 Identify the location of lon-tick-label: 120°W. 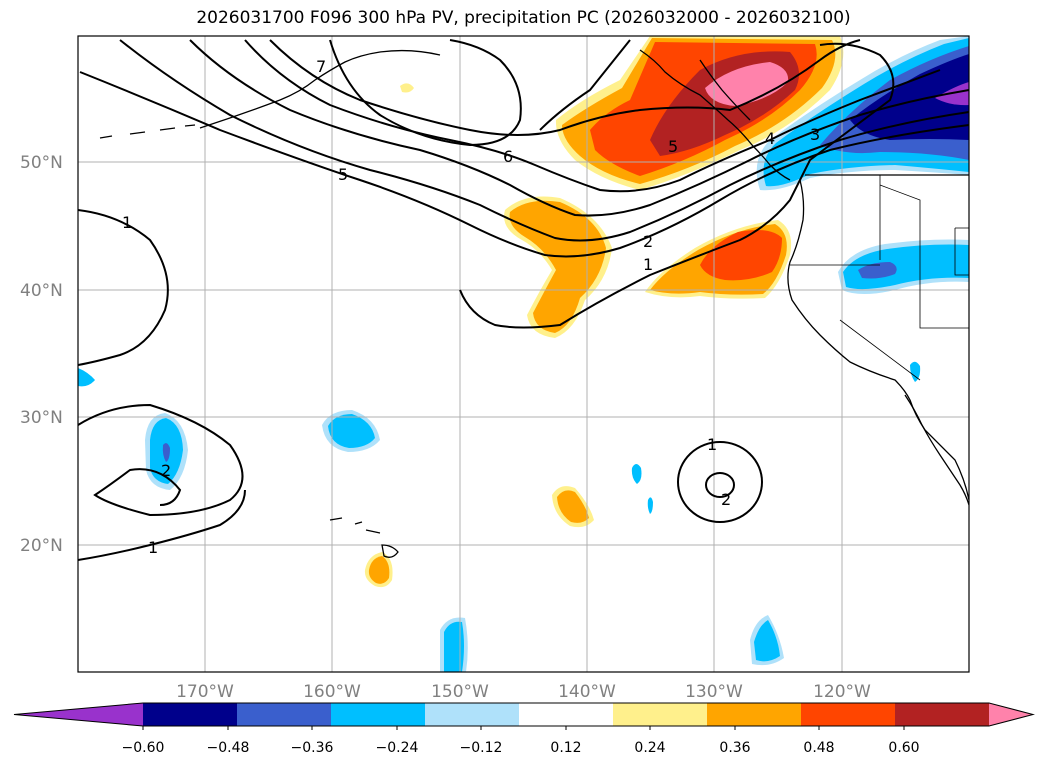
(842, 692).